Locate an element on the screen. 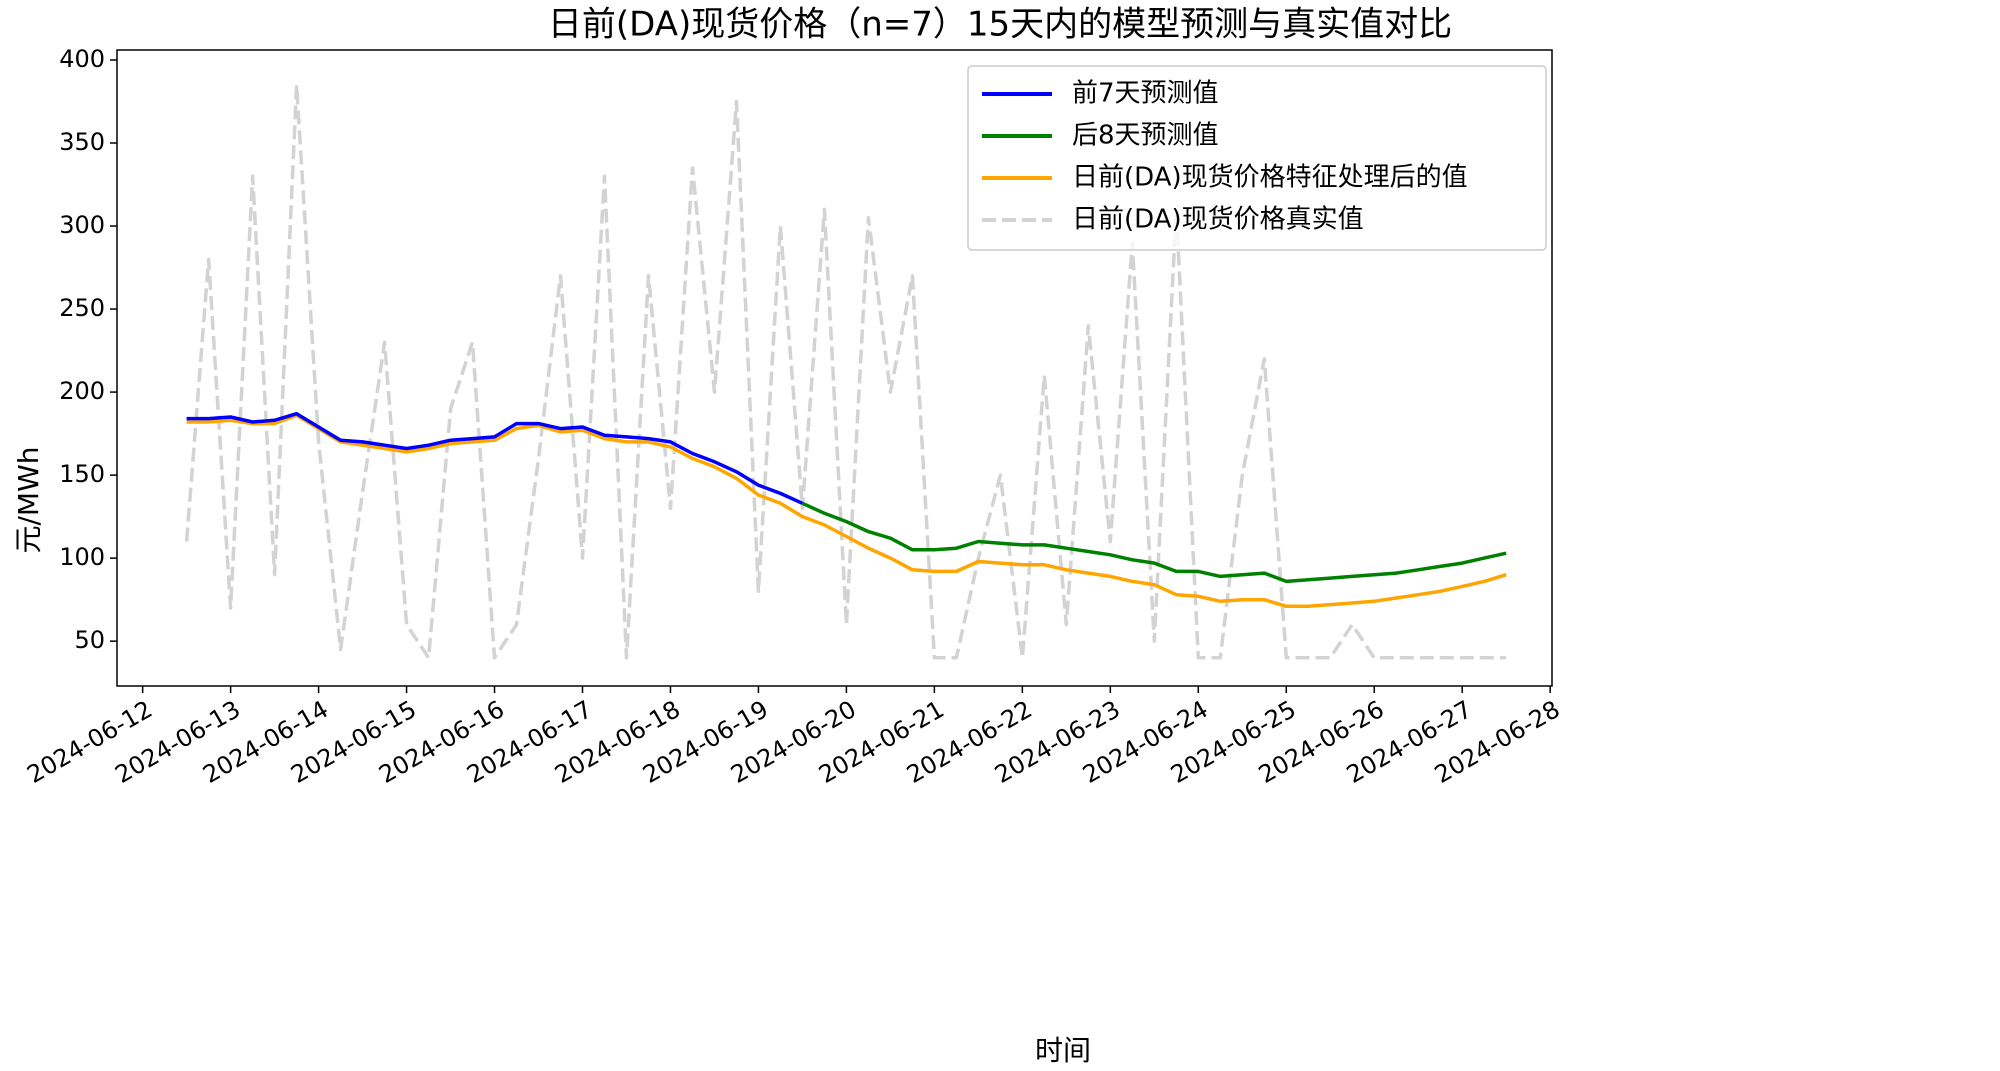 The width and height of the screenshot is (2000, 1071). legend-label: 后8天预测值 is located at coordinates (1145, 136).